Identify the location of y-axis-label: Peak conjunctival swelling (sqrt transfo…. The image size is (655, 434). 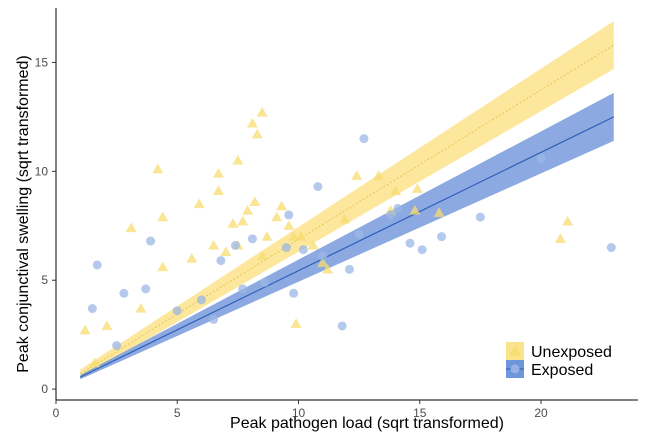
(23, 213).